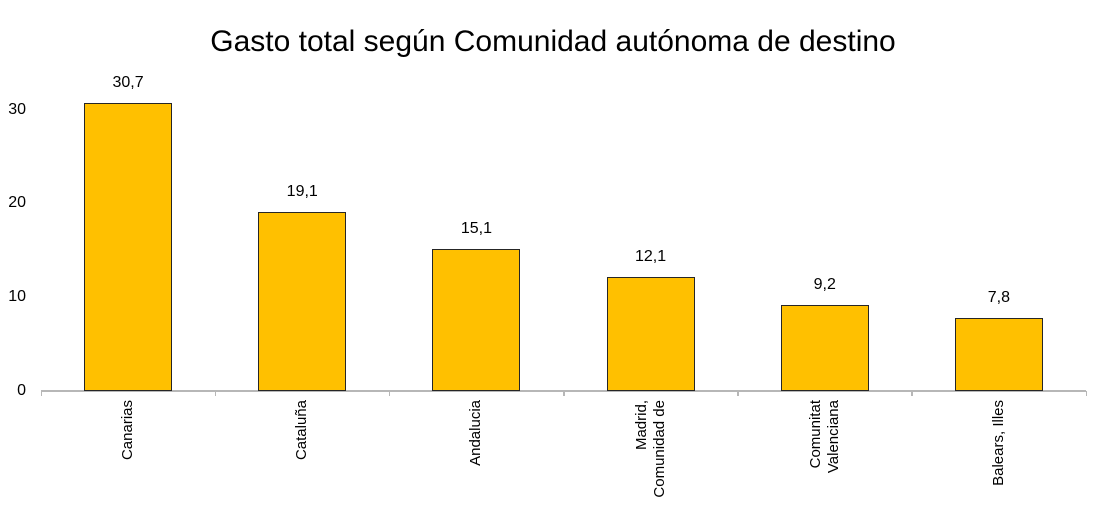 Image resolution: width=1106 pixels, height=522 pixels. I want to click on bar-value-label: 7,8, so click(999, 297).